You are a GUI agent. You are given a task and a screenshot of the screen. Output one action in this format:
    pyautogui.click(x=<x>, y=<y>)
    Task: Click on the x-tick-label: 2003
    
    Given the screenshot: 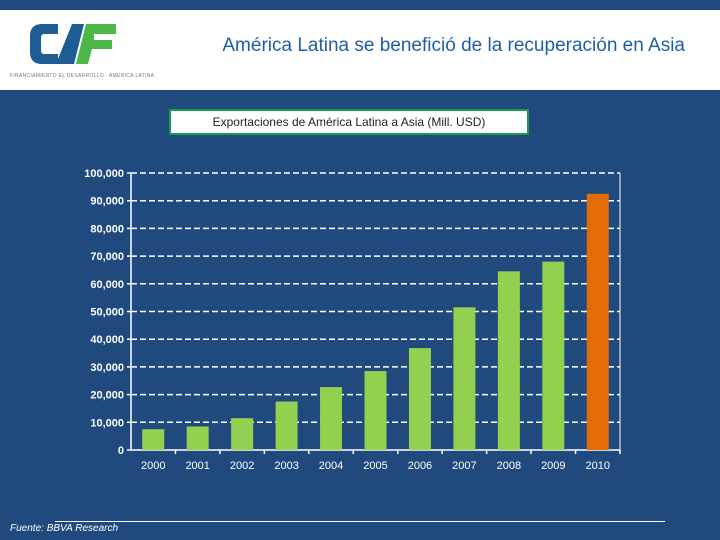 What is the action you would take?
    pyautogui.click(x=286, y=466)
    